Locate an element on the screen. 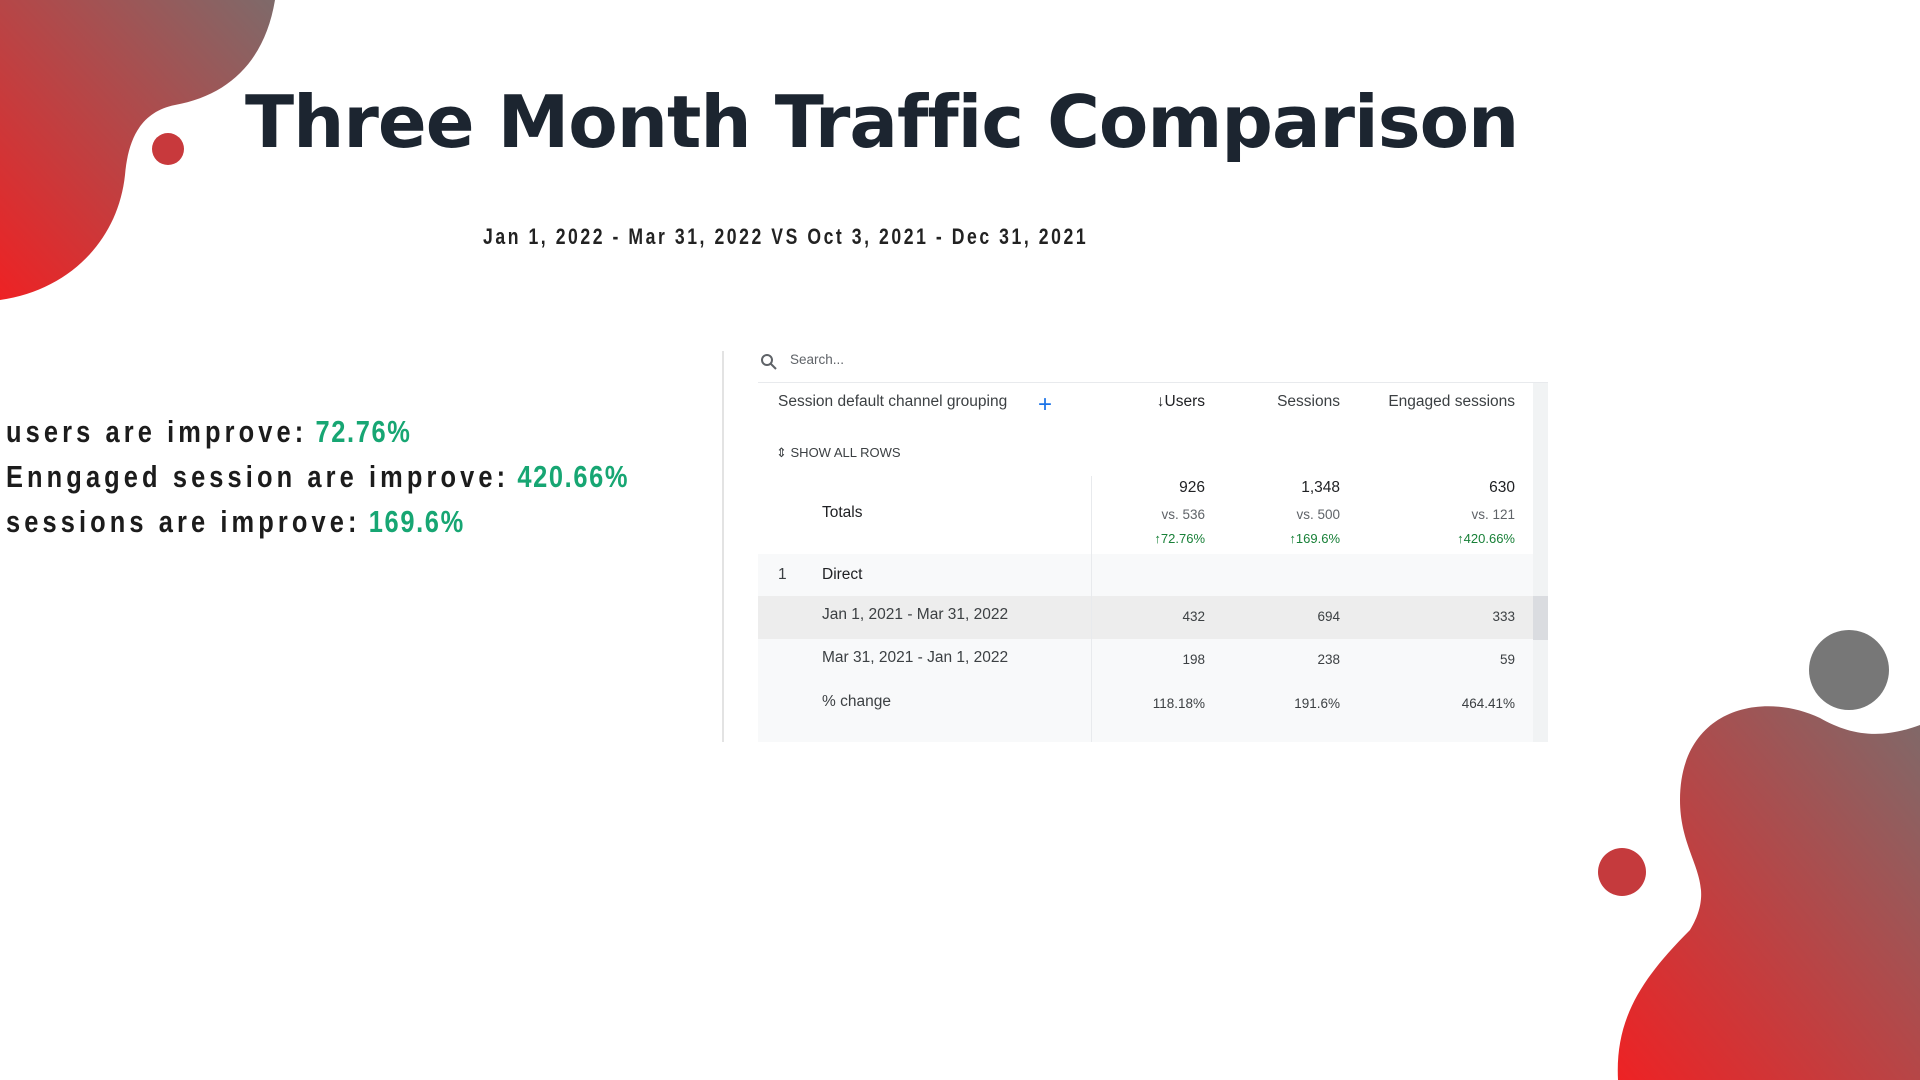 This screenshot has height=1080, width=1920. title: Three Month Traffic Comparison is located at coordinates (882, 122).